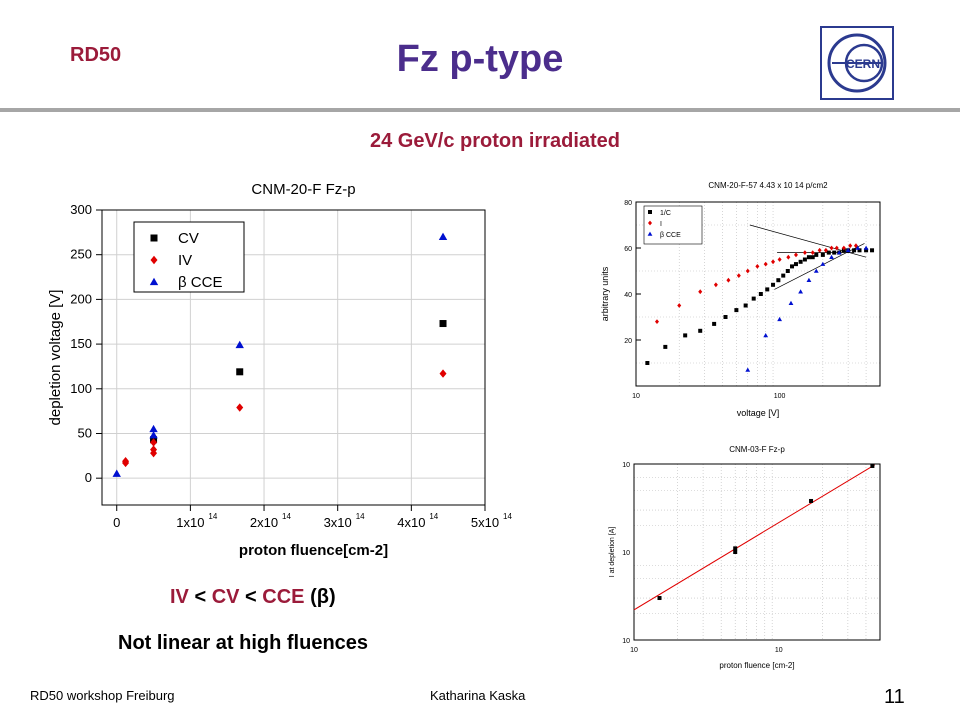 This screenshot has width=960, height=720. What do you see at coordinates (338, 522) in the screenshot?
I see `x-tick-label: 3x10` at bounding box center [338, 522].